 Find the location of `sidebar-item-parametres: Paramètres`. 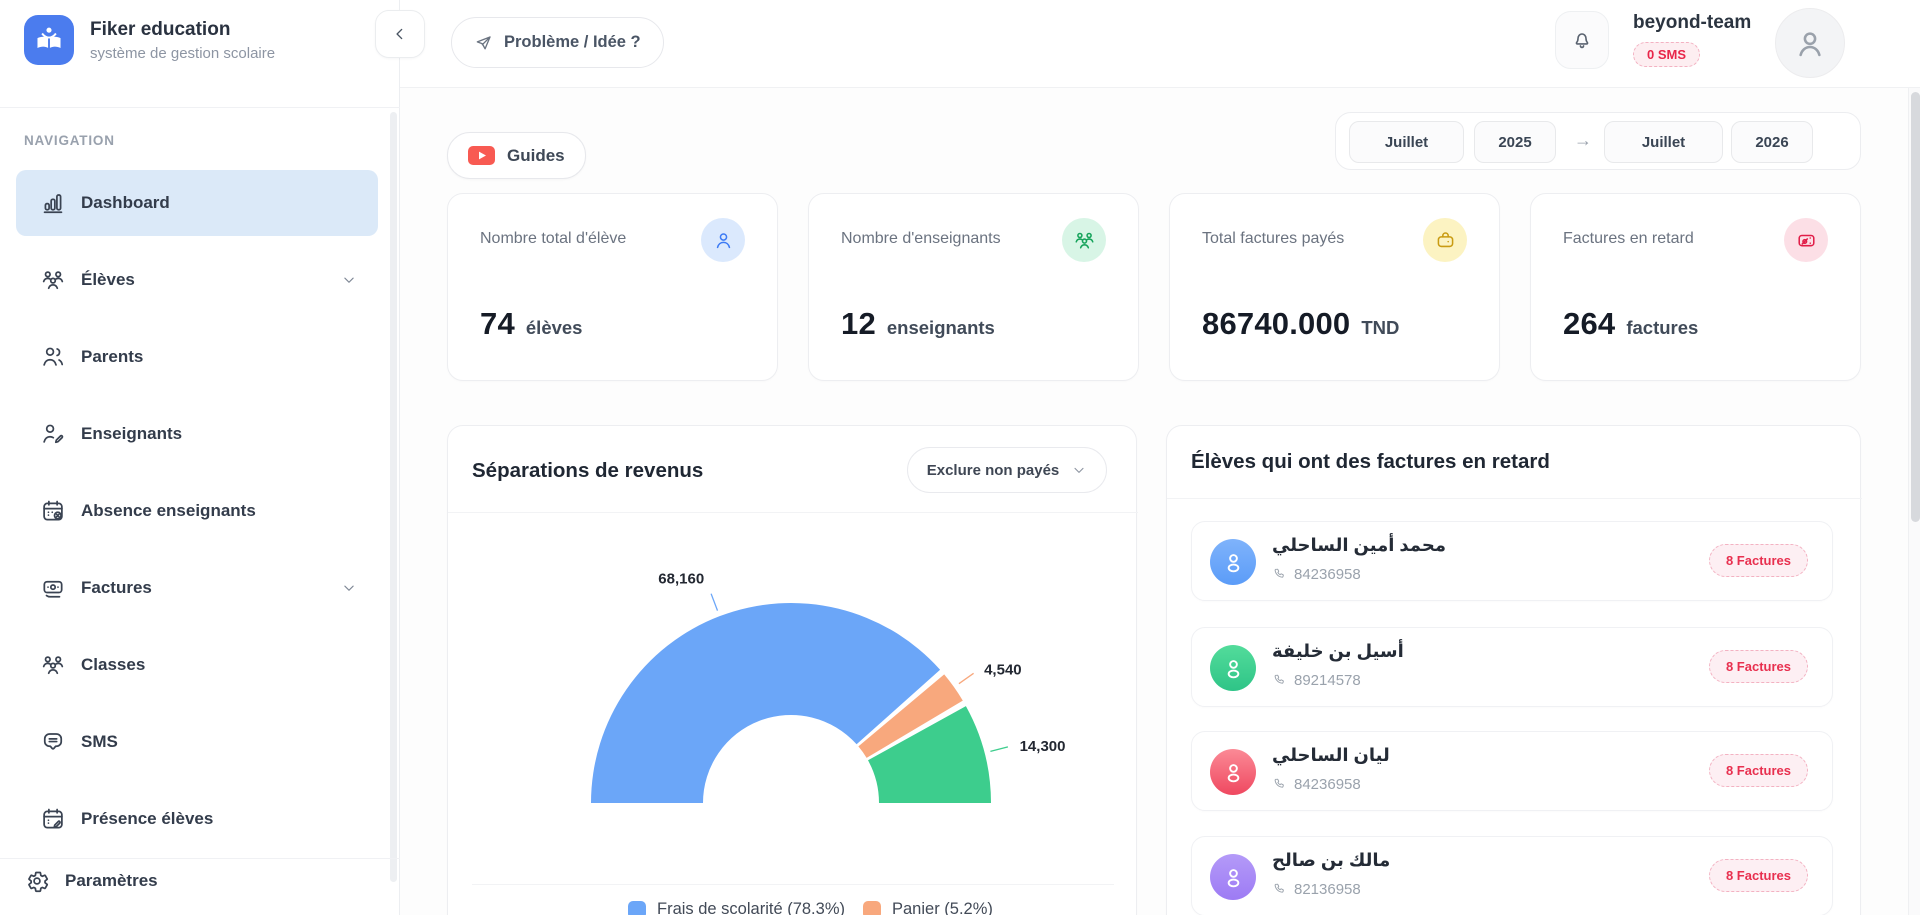

sidebar-item-parametres: Paramètres is located at coordinates (91, 881).